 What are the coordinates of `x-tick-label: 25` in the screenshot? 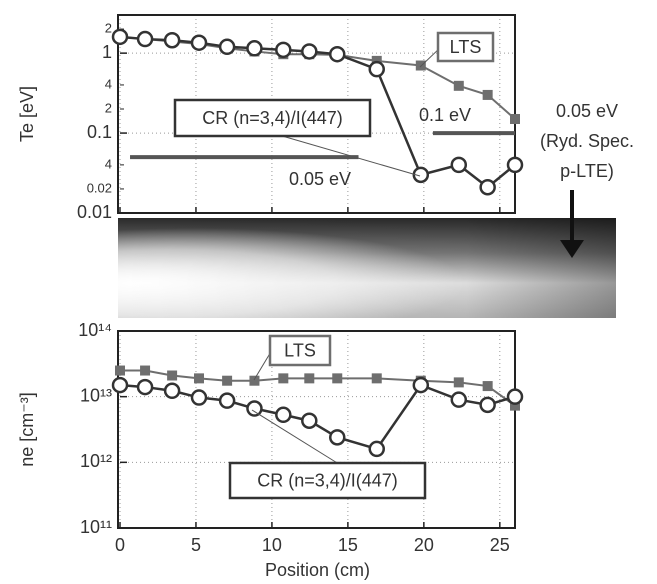 It's located at (500, 545).